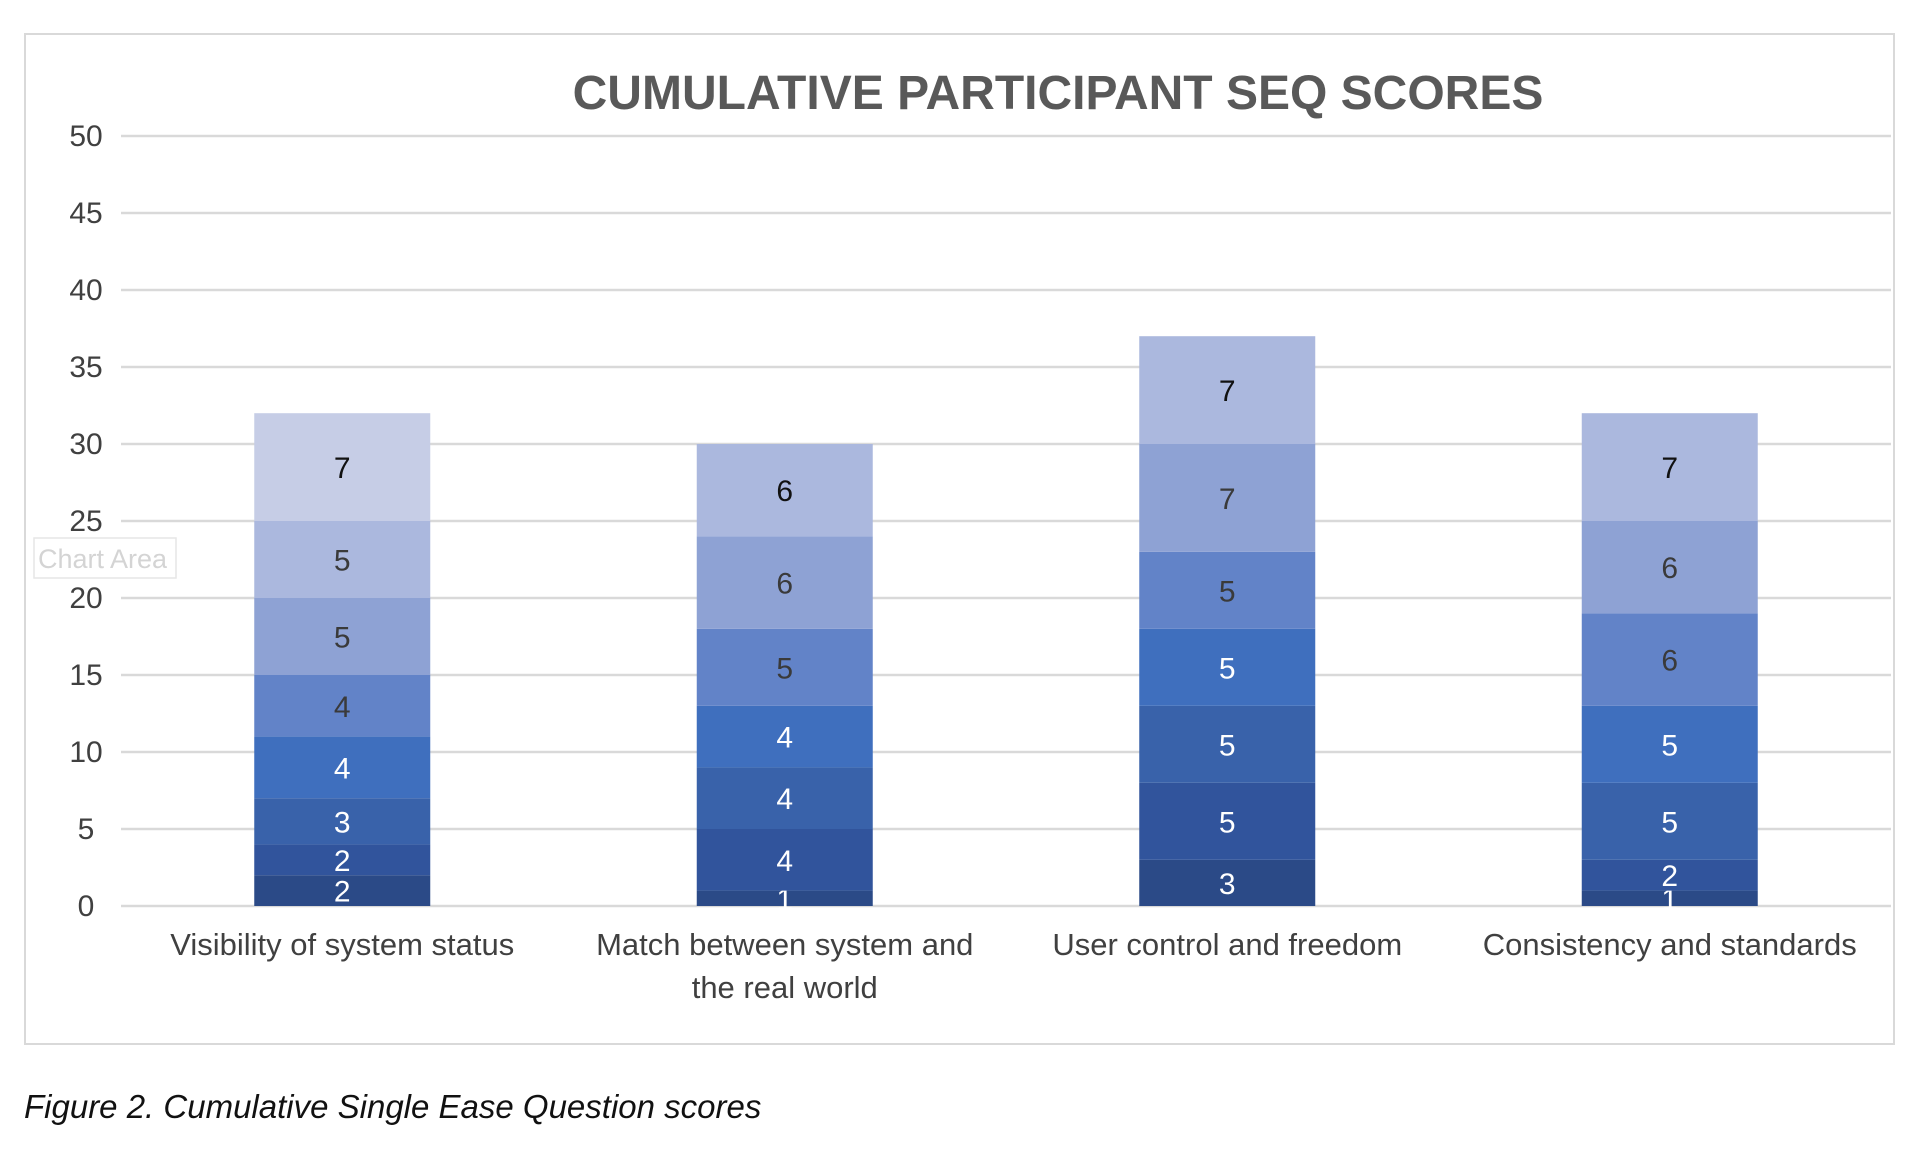  Describe the element at coordinates (1670, 944) in the screenshot. I see `x-tick-label: Consistency and standards` at that location.